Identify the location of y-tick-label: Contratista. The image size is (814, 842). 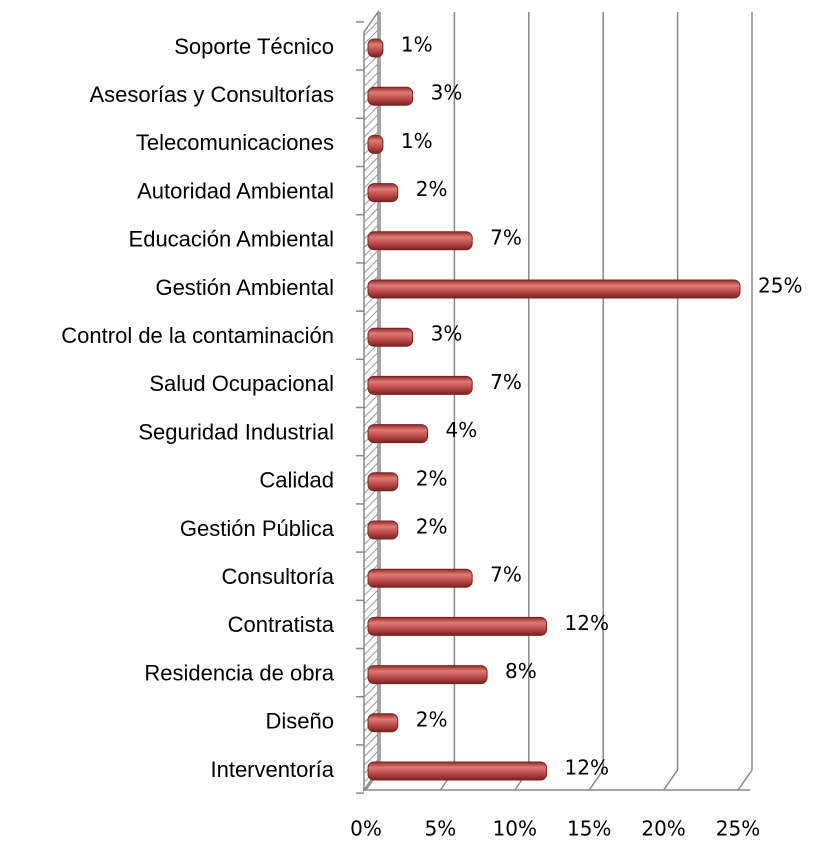
(281, 624).